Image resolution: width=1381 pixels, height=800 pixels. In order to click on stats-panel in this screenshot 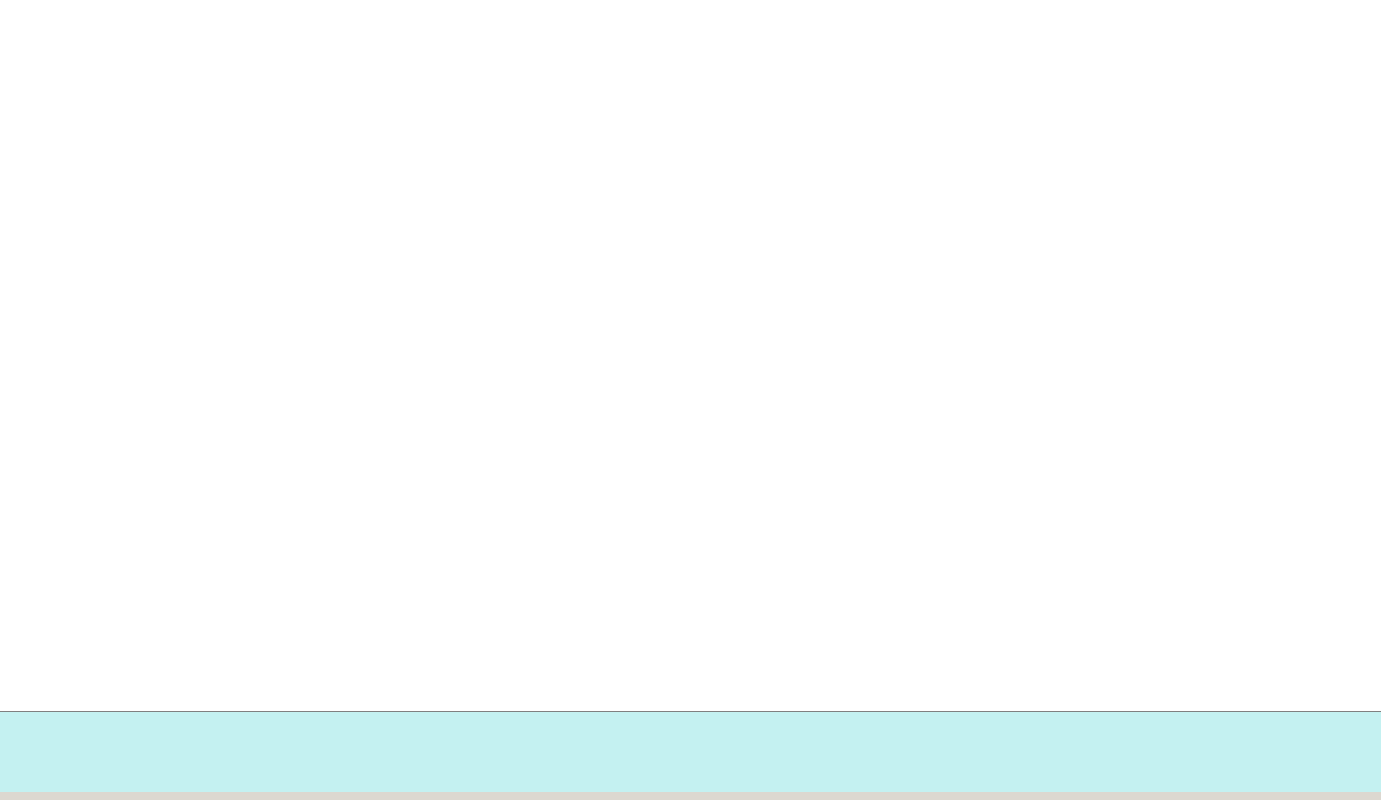, I will do `click(690, 752)`.